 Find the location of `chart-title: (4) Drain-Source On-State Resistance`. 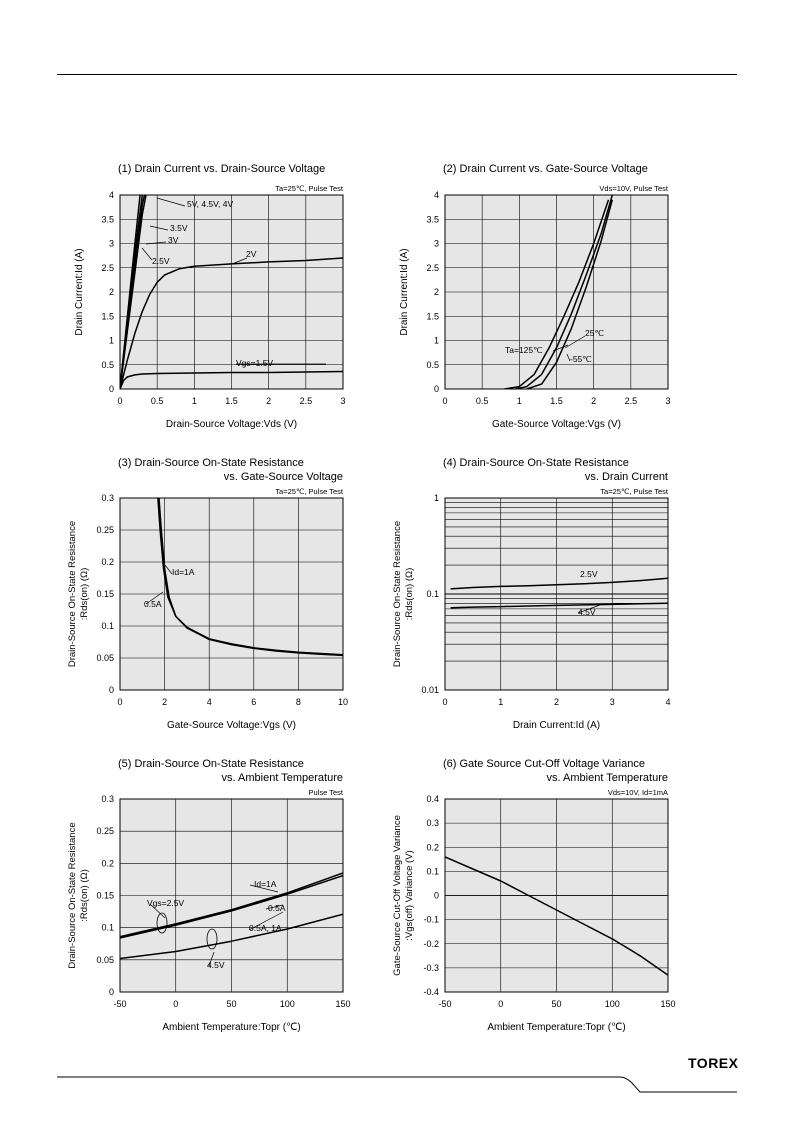

chart-title: (4) Drain-Source On-State Resistance is located at coordinates (536, 463).